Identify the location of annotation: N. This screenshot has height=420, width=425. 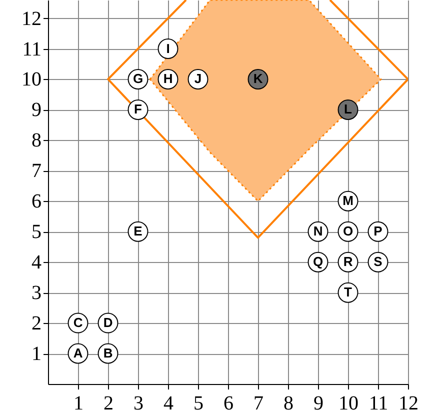
(318, 231).